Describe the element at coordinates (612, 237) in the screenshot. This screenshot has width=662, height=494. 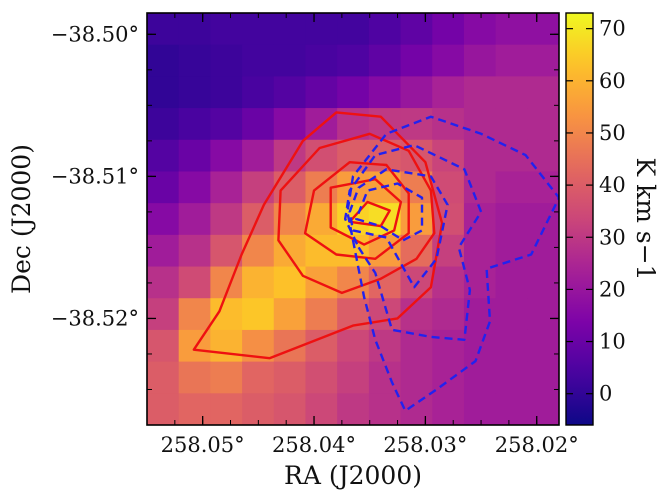
I see `colorbar-tick-label: 30` at that location.